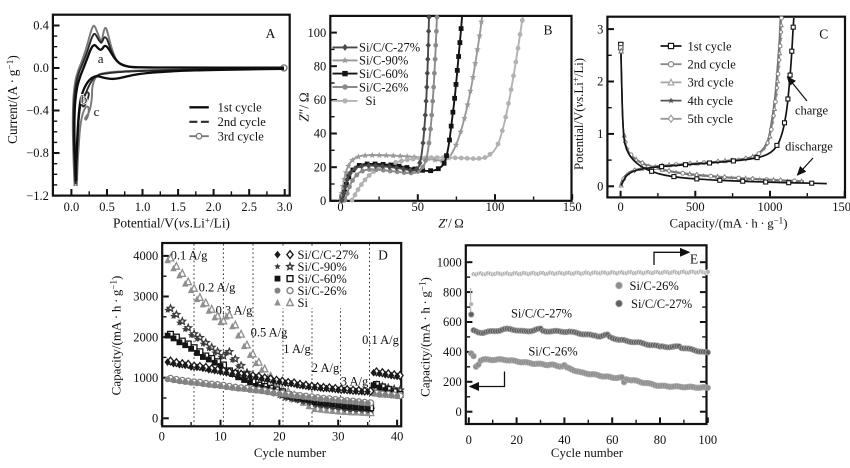 The height and width of the screenshot is (468, 850). Describe the element at coordinates (41, 26) in the screenshot. I see `svg-text: 0.4` at that location.